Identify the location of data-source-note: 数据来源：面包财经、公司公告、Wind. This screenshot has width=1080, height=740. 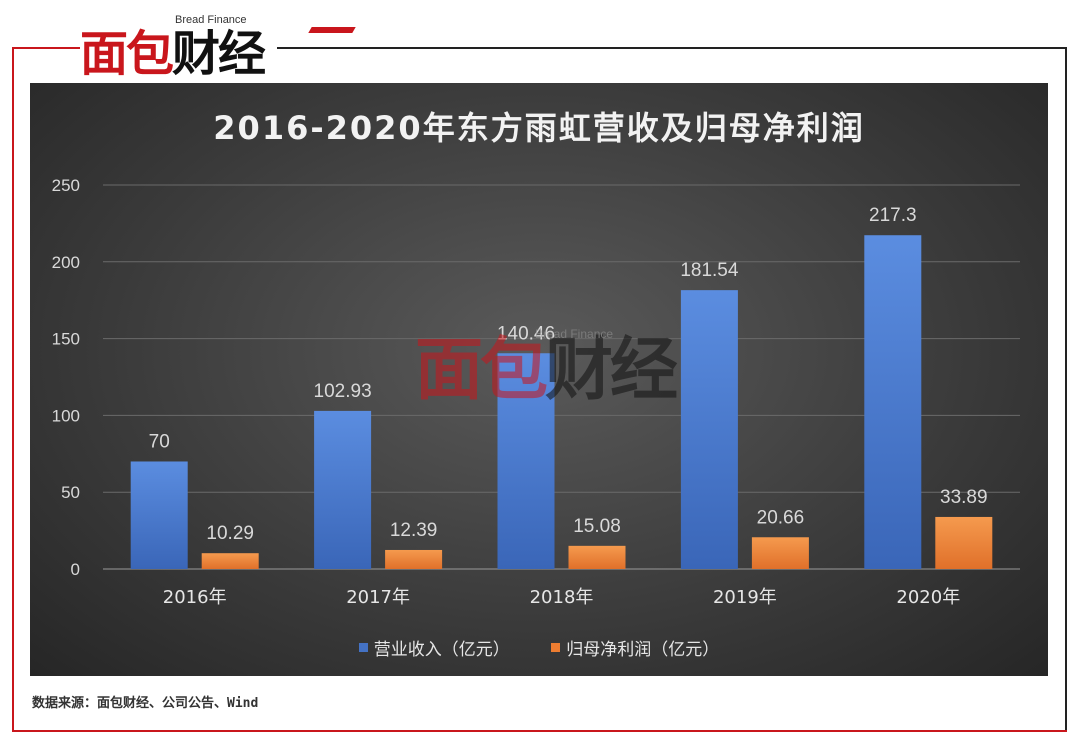
(145, 703).